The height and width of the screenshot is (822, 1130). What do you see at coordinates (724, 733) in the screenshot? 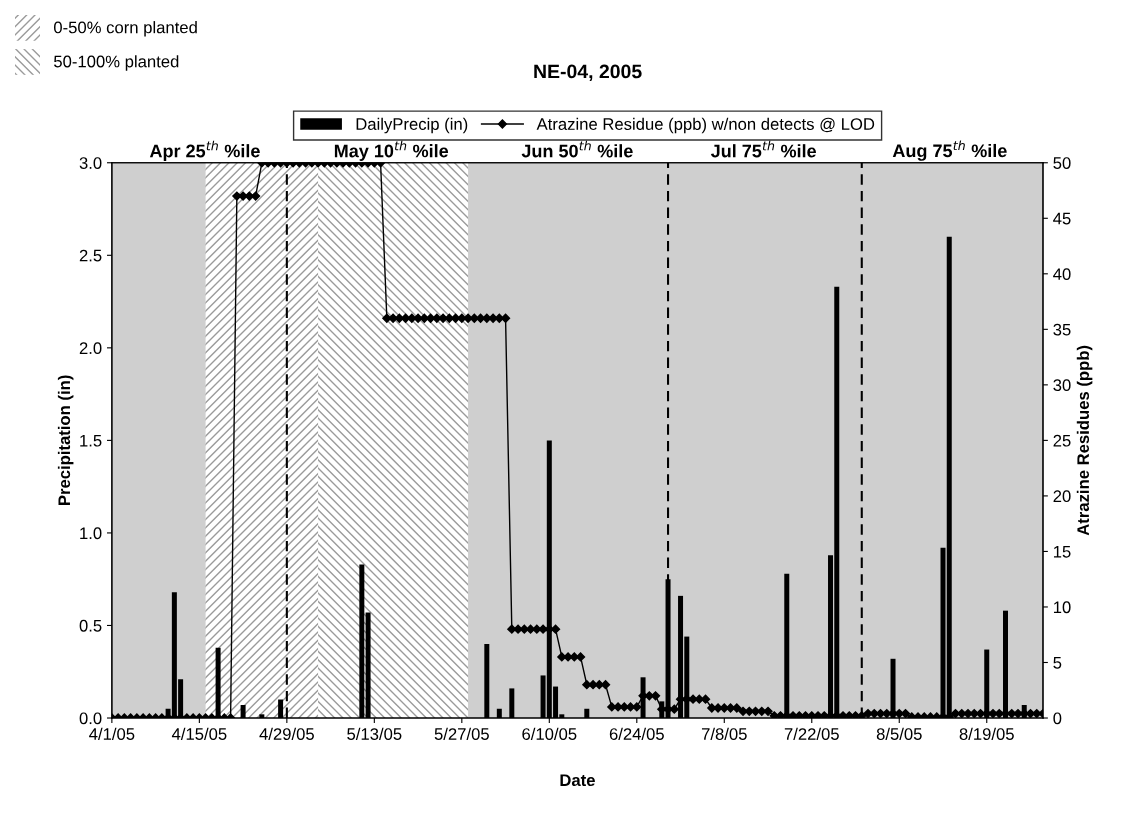
I see `x-tick-label: 7/8/05` at bounding box center [724, 733].